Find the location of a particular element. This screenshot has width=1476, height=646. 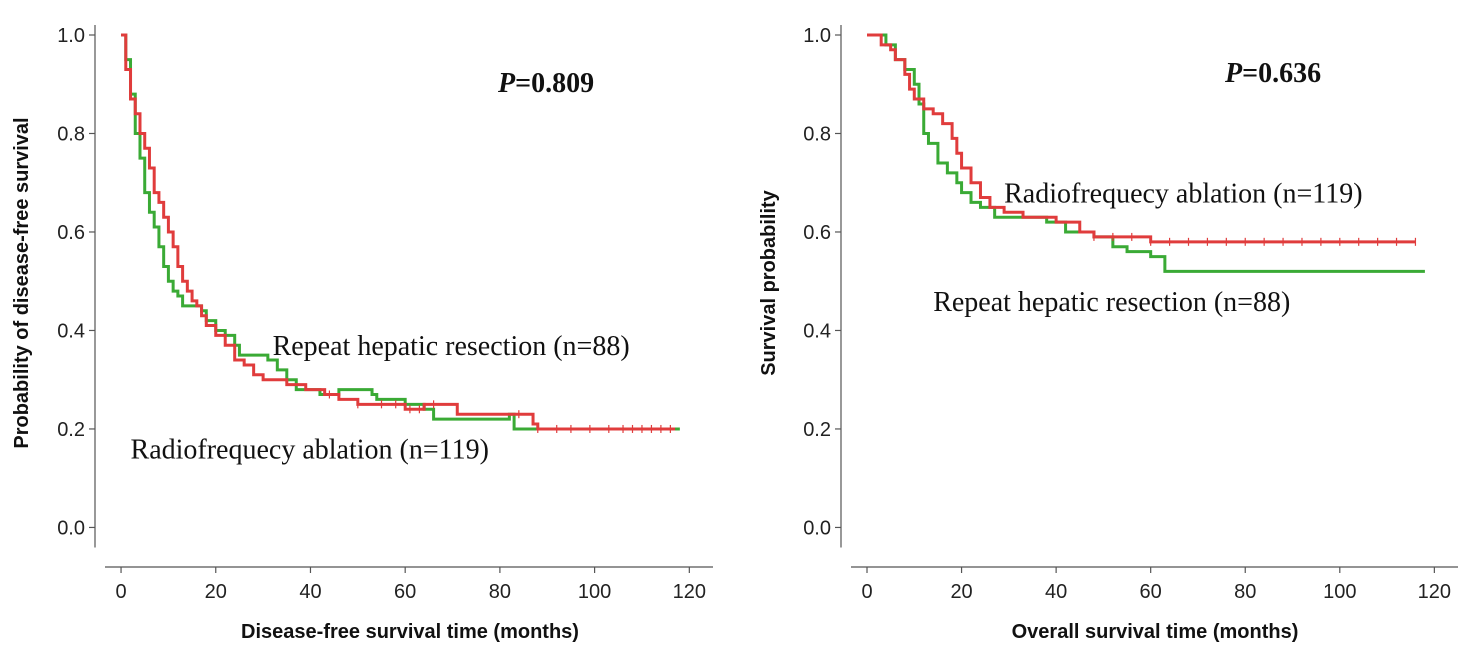

os-x-tick-label: 120 is located at coordinates (1434, 592).